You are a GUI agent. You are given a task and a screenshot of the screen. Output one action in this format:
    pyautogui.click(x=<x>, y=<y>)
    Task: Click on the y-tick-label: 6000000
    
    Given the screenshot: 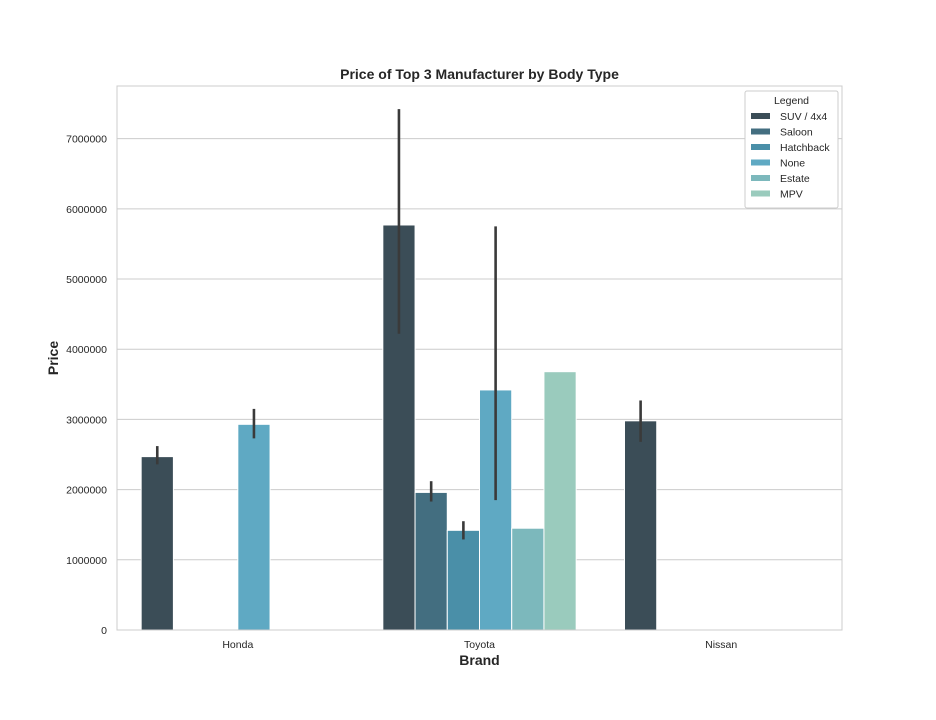 What is the action you would take?
    pyautogui.click(x=86, y=210)
    